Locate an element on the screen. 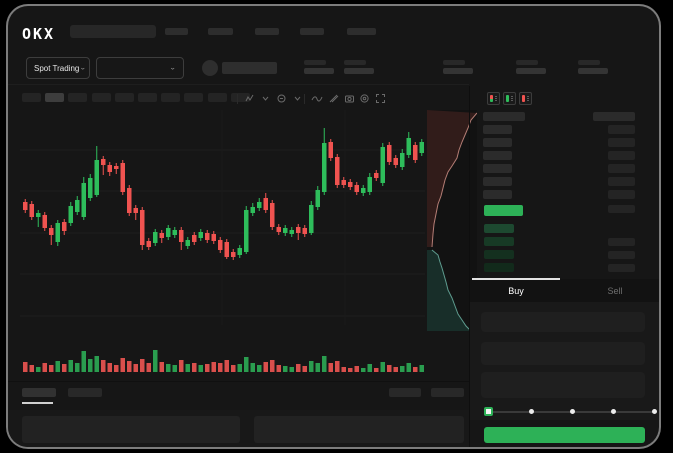 This screenshot has height=453, width=673. search-input is located at coordinates (113, 31).